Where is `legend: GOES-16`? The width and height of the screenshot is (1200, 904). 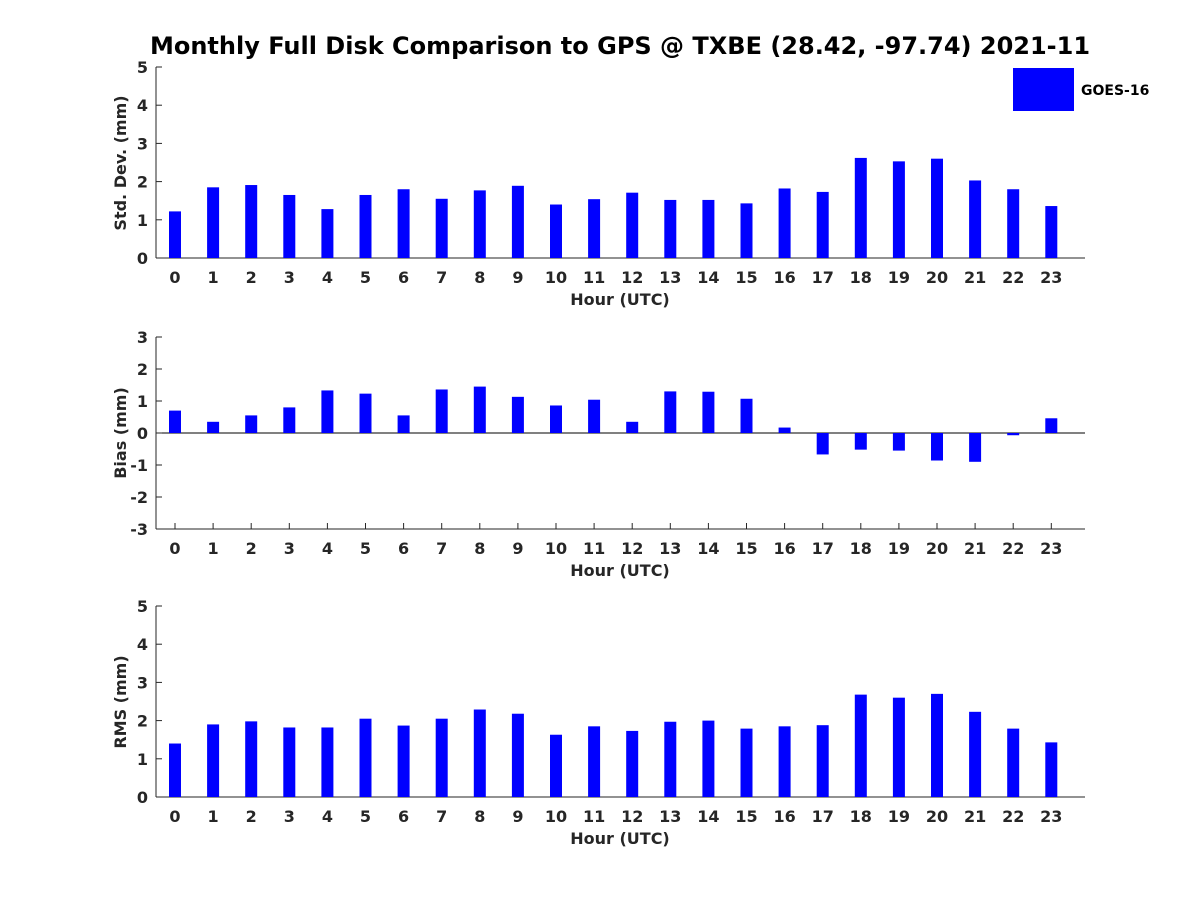
legend: GOES-16 is located at coordinates (1081, 89).